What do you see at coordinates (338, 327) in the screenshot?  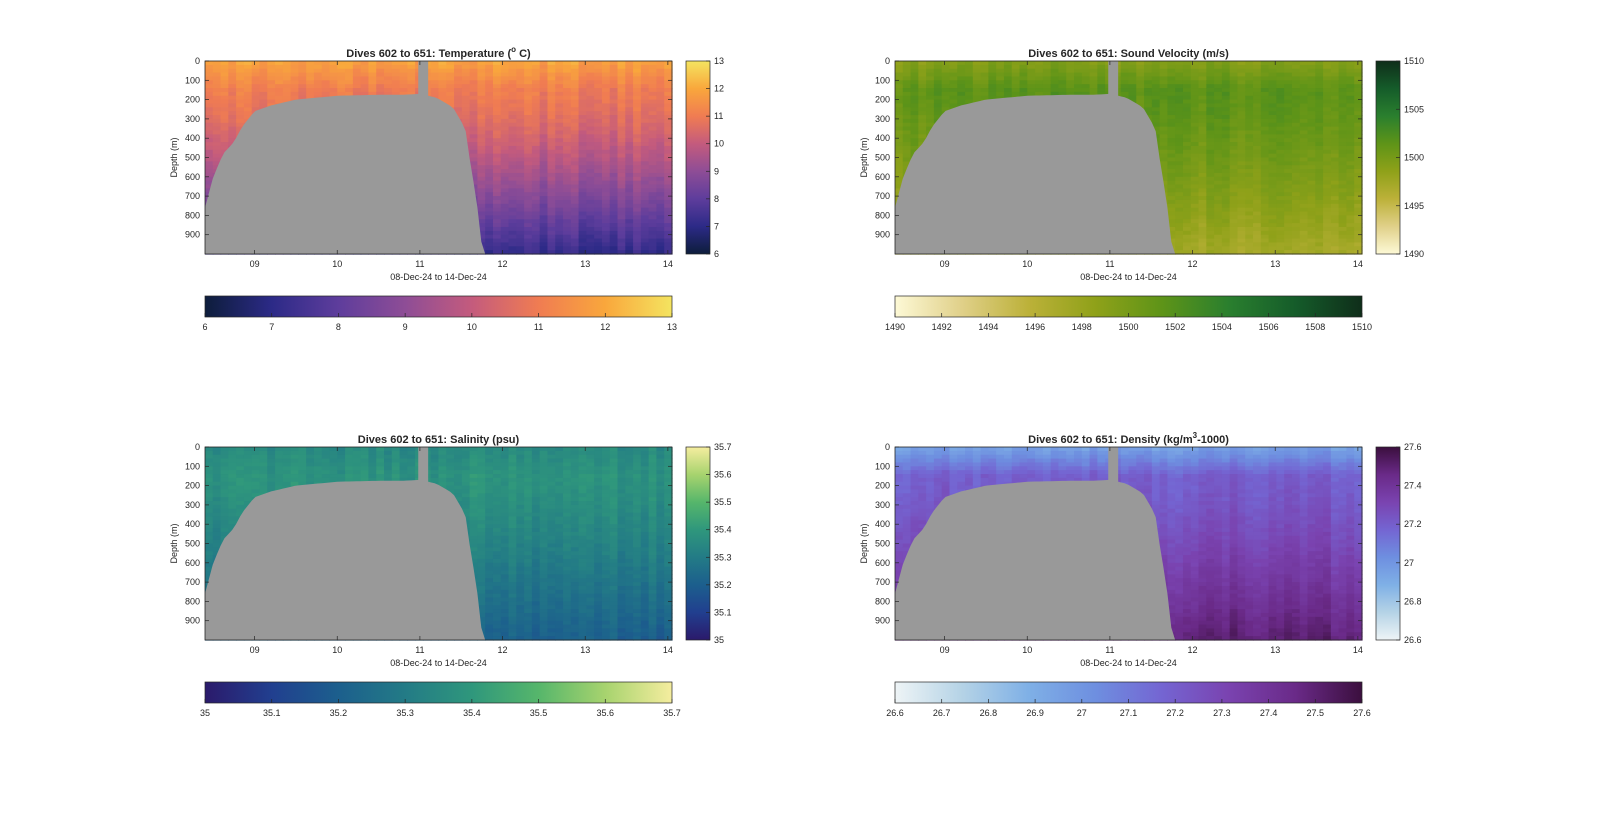 I see `colorbar-h-tick-label: 8` at bounding box center [338, 327].